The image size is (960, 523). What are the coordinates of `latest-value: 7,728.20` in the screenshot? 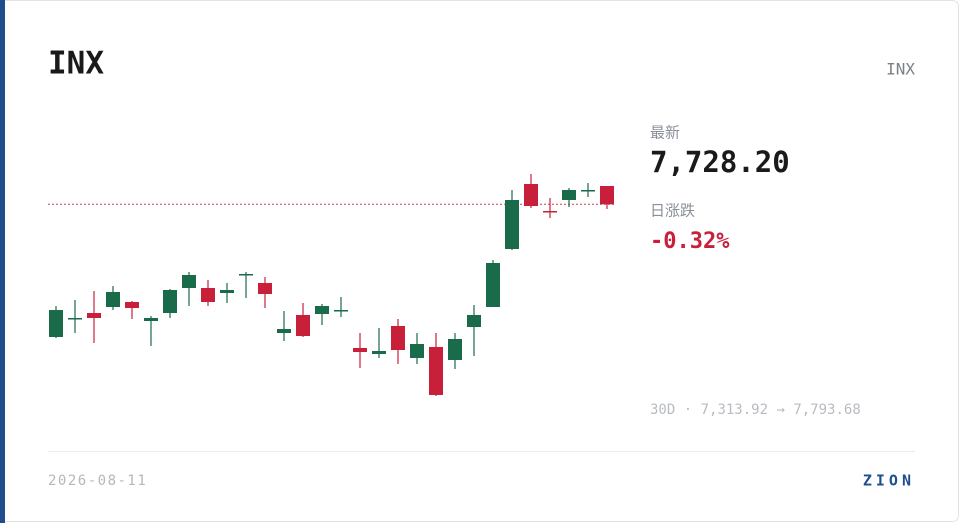 It's located at (720, 162).